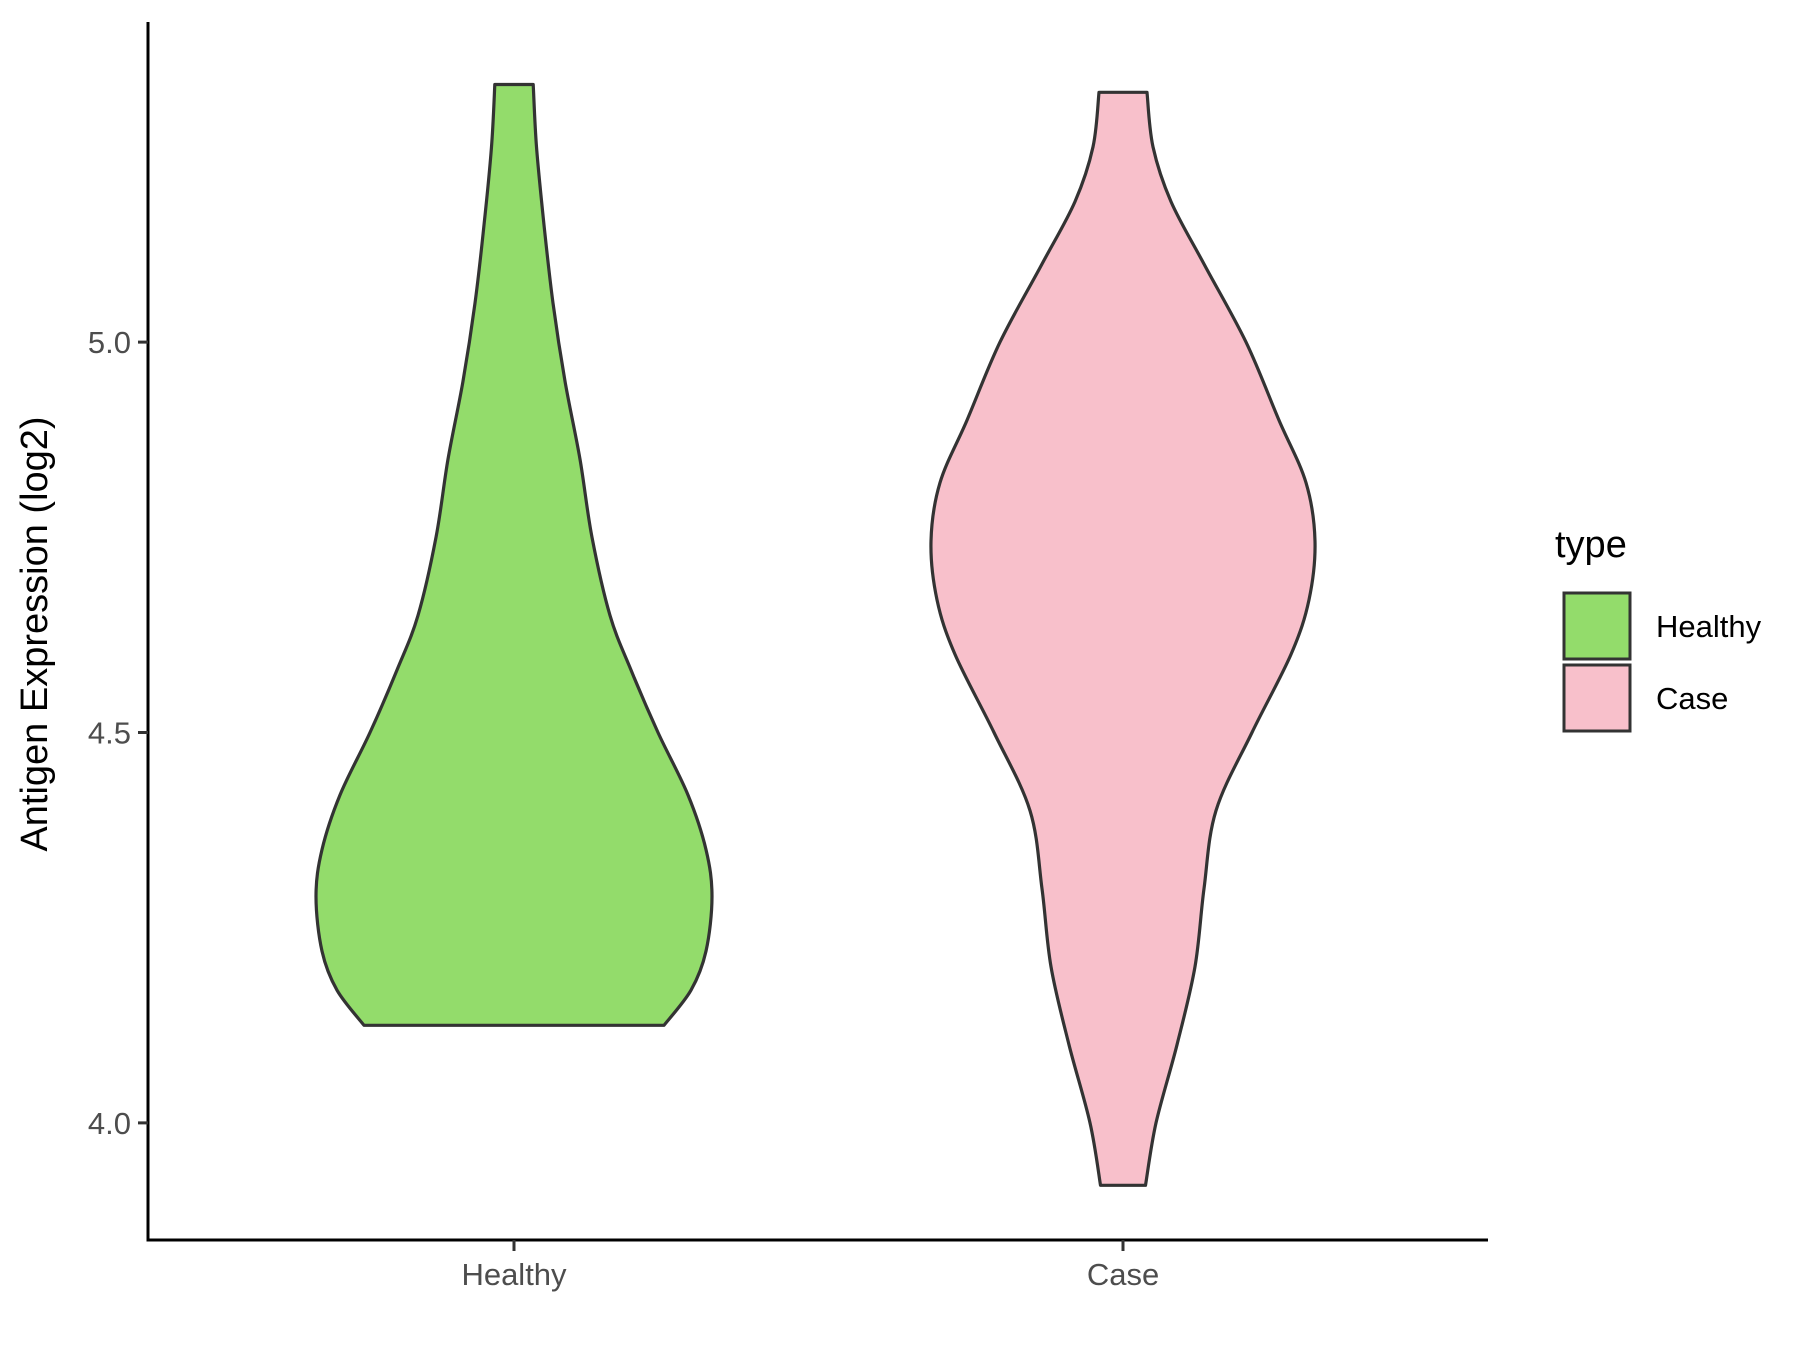  I want to click on legend: type Healthy Case, so click(1658, 628).